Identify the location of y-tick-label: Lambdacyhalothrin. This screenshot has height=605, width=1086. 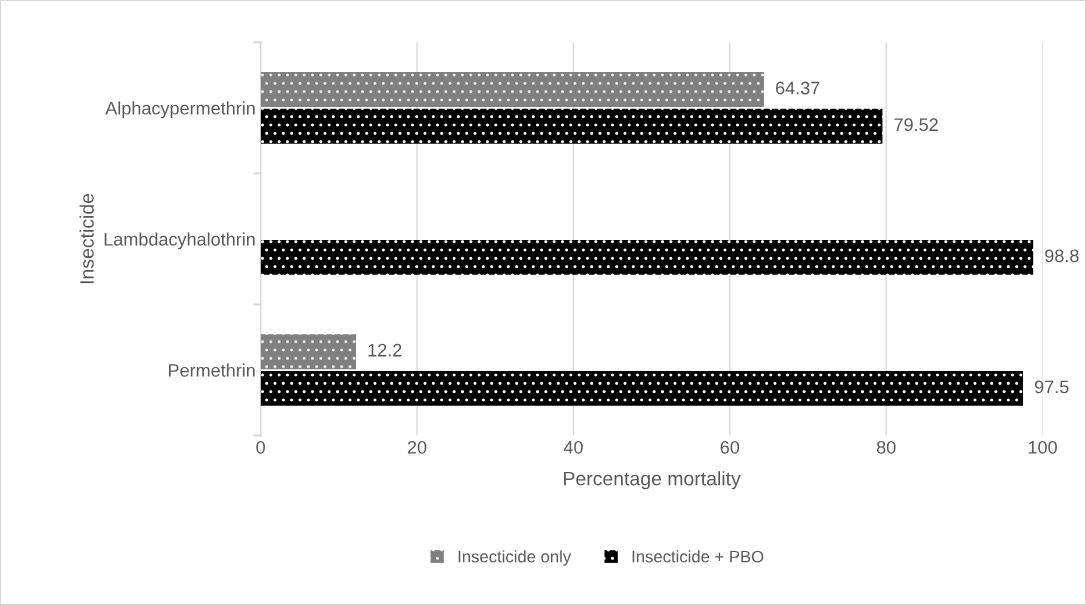
(179, 241).